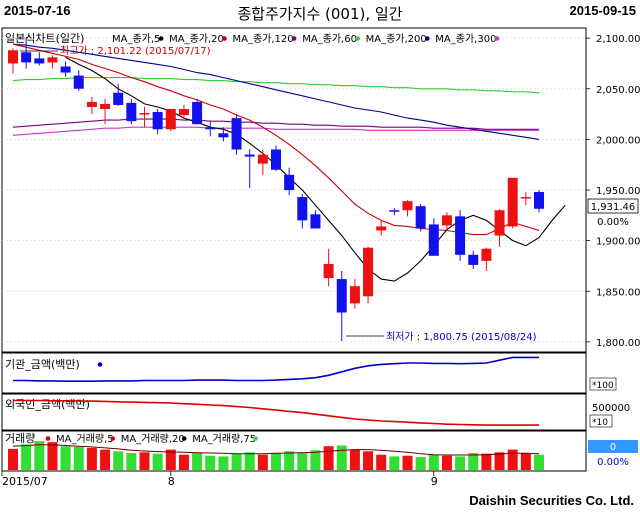 This screenshot has width=640, height=512. I want to click on x-tick-label: 8, so click(171, 481).